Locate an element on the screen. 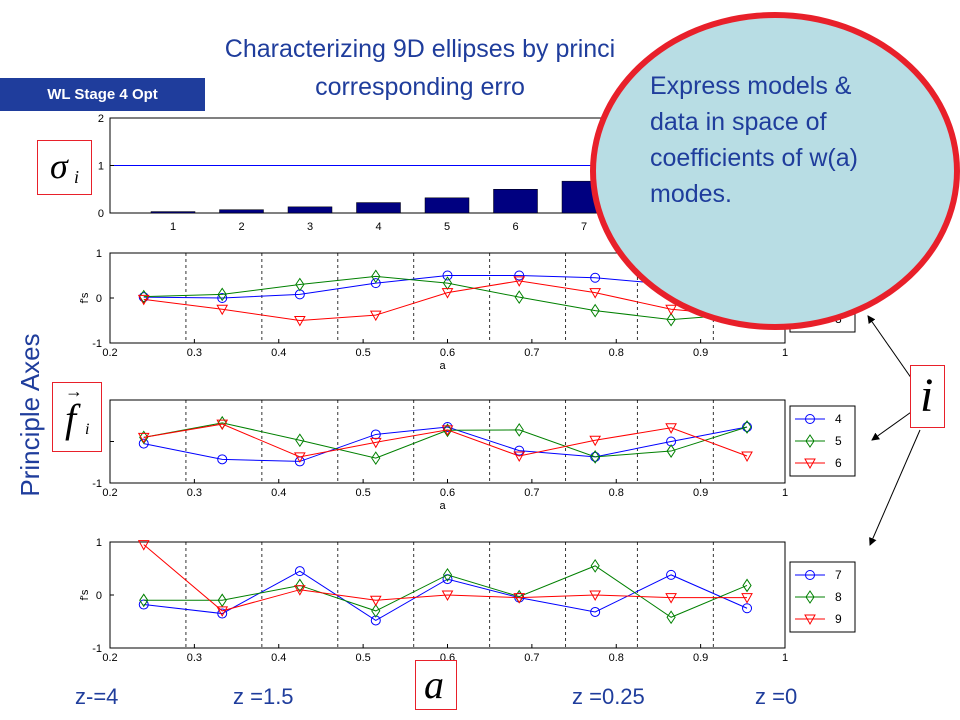 The width and height of the screenshot is (960, 720). i-symbol: i is located at coordinates (927, 395).